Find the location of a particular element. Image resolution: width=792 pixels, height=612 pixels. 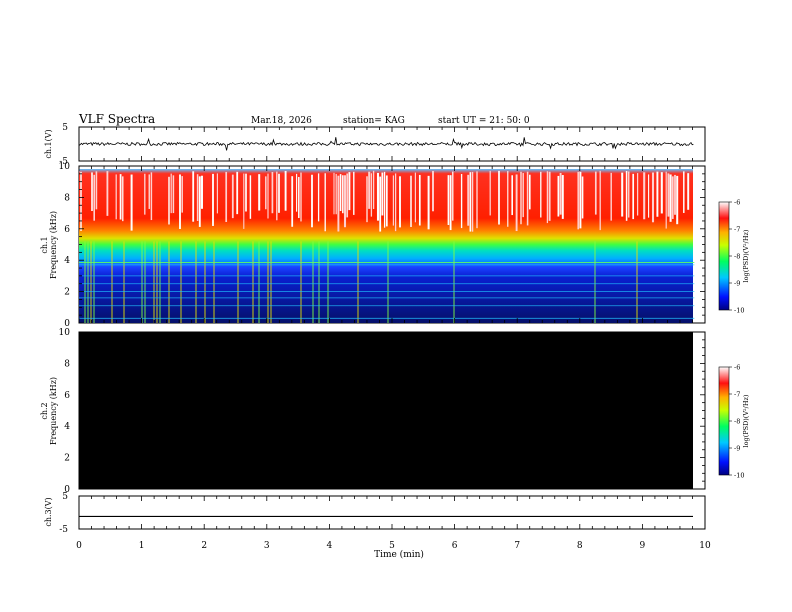

ch1-colorbar is located at coordinates (724, 256).